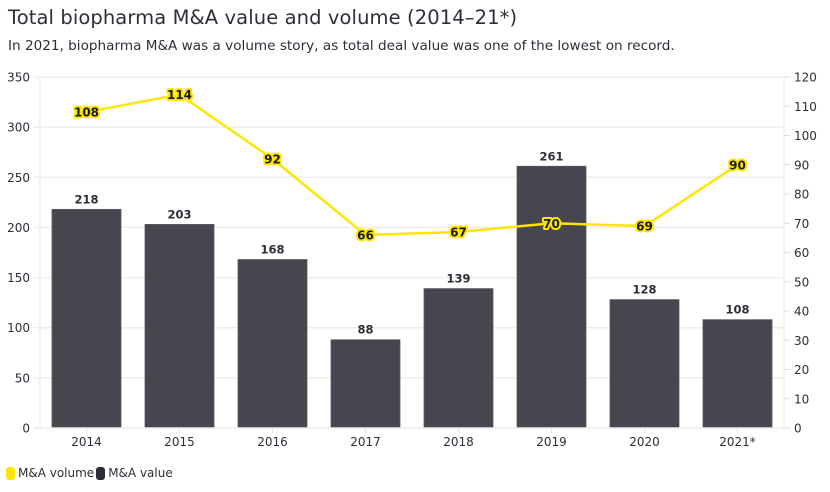 The width and height of the screenshot is (830, 492). What do you see at coordinates (801, 370) in the screenshot?
I see `right-axis-tick-label: 20` at bounding box center [801, 370].